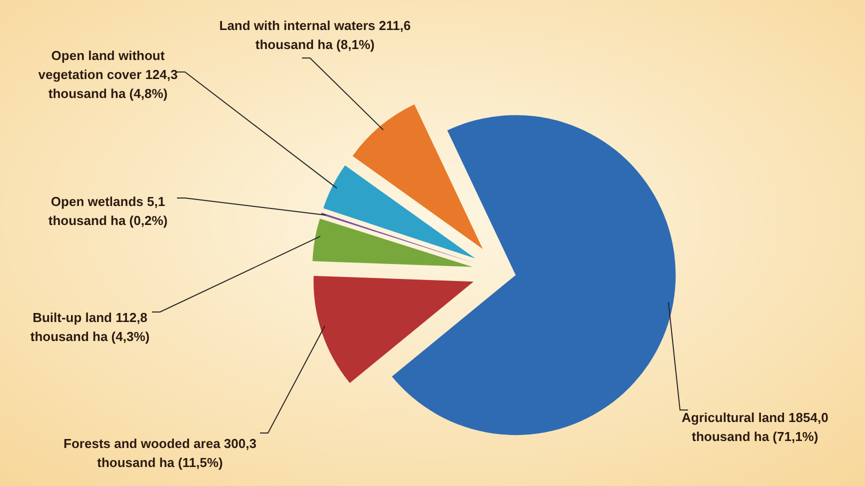 This screenshot has width=865, height=486. I want to click on slice-label: Forests and wooded area 300,3 thousand ha (11,5%), so click(160, 453).